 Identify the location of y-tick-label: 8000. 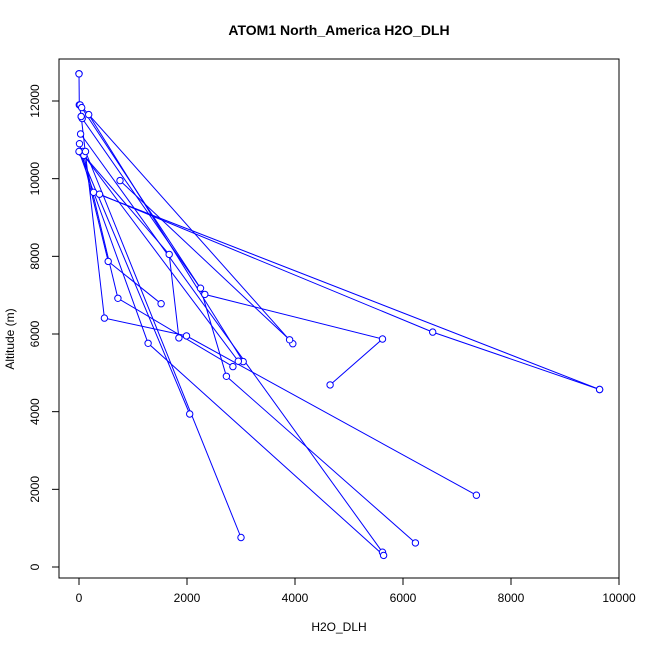
(35, 256).